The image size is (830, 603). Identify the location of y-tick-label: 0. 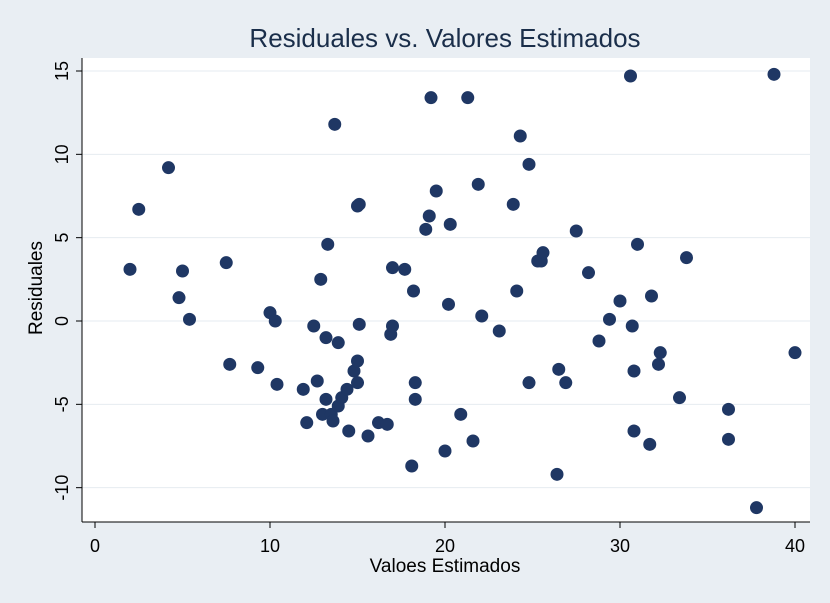
(62, 321).